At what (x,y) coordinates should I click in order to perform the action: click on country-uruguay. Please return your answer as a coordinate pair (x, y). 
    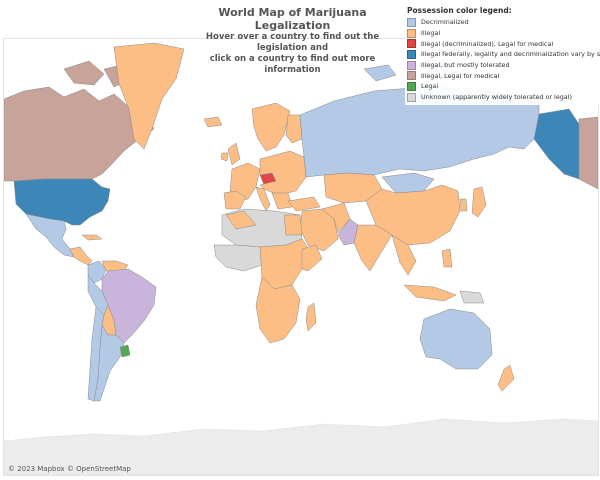
    Looking at the image, I should click on (125, 351).